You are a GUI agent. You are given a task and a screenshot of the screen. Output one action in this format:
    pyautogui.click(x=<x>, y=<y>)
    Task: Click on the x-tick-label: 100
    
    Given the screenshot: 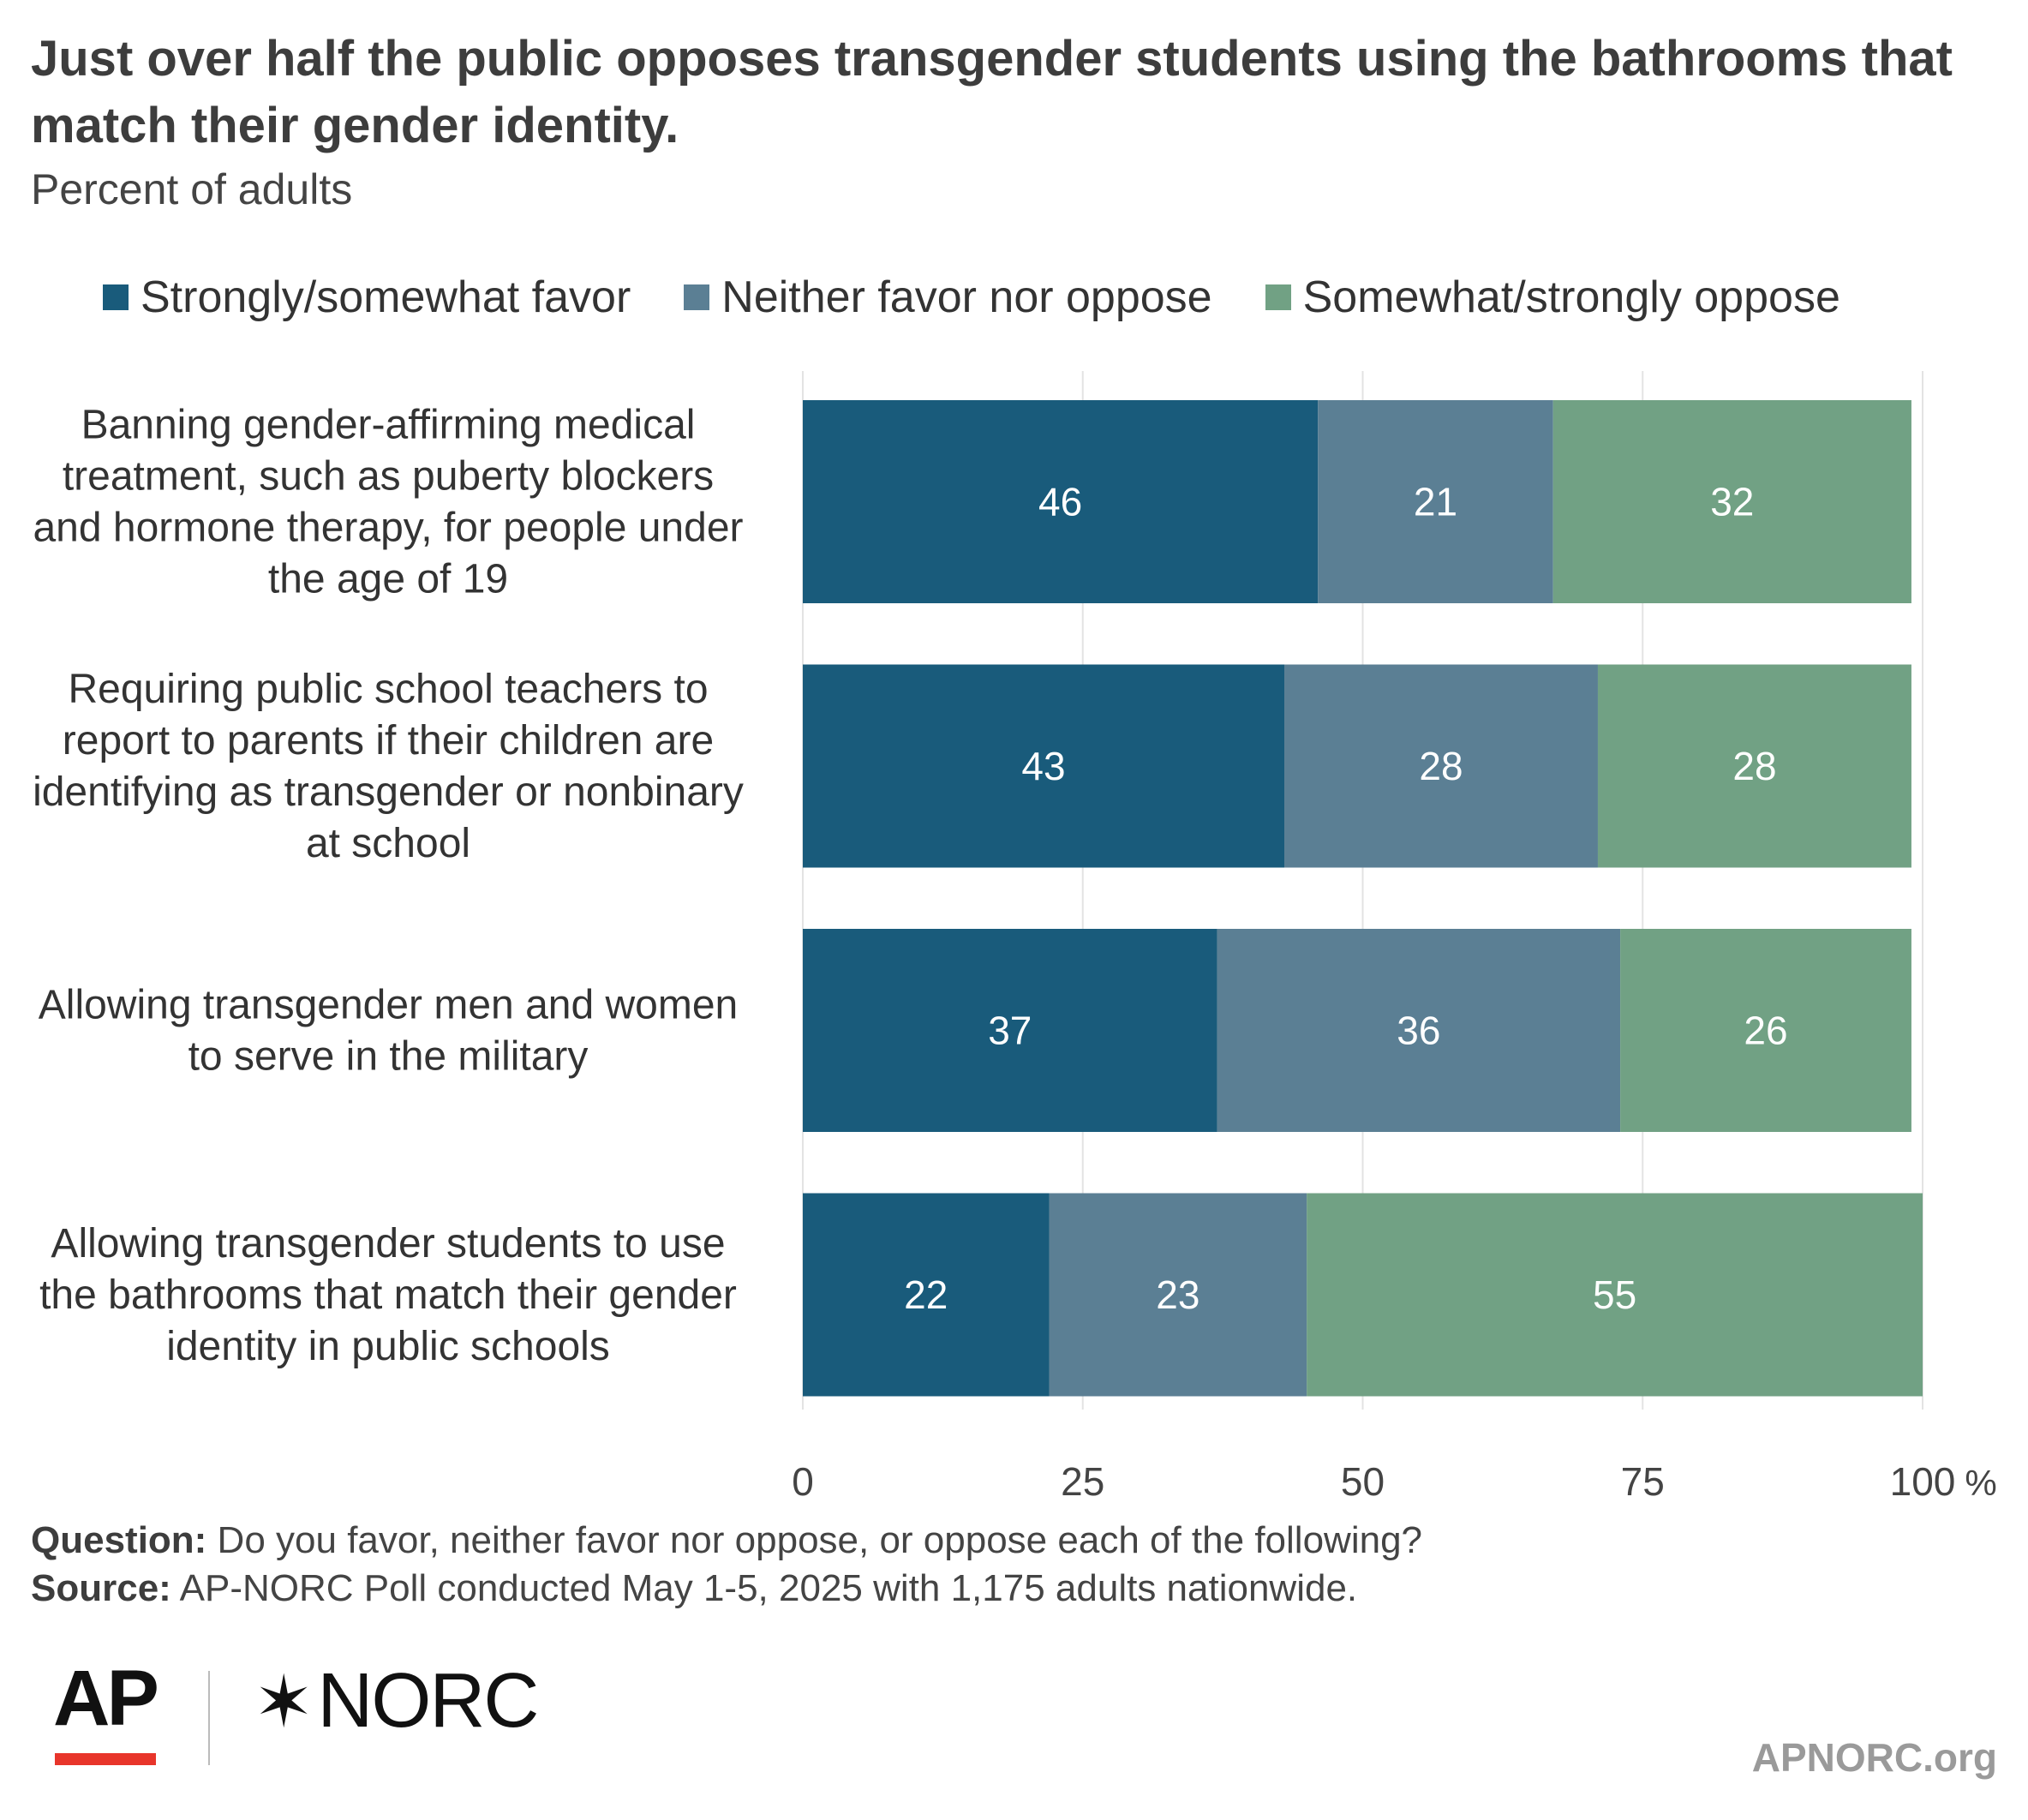 What is the action you would take?
    pyautogui.click(x=1923, y=1481)
    